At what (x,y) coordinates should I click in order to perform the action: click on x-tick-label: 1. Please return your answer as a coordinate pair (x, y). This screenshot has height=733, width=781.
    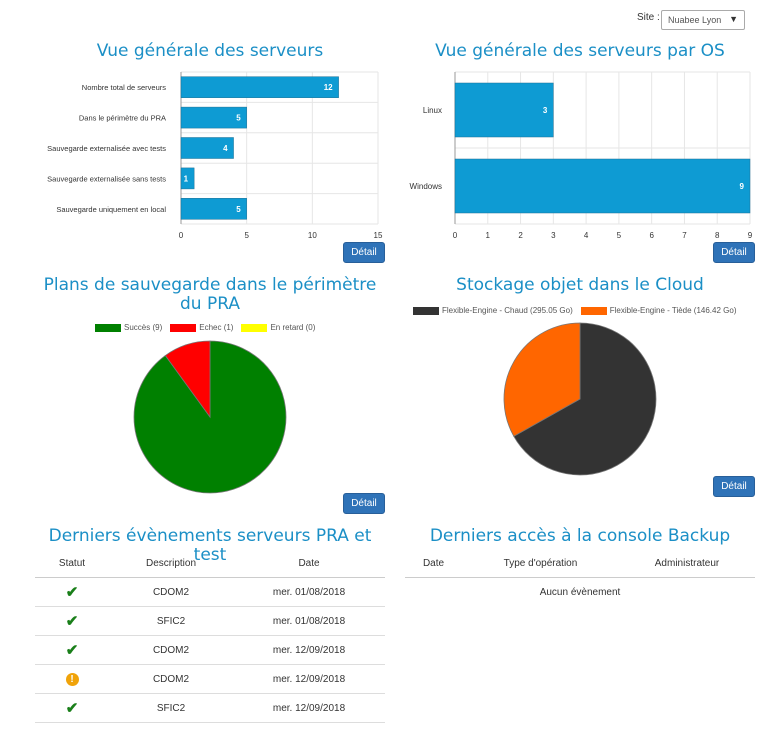
    Looking at the image, I should click on (488, 235).